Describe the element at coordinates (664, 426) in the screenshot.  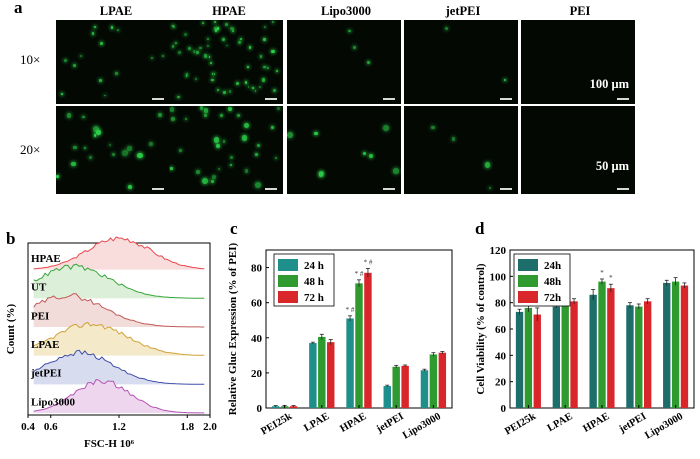
I see `x-tick-label: Lipo3000` at that location.